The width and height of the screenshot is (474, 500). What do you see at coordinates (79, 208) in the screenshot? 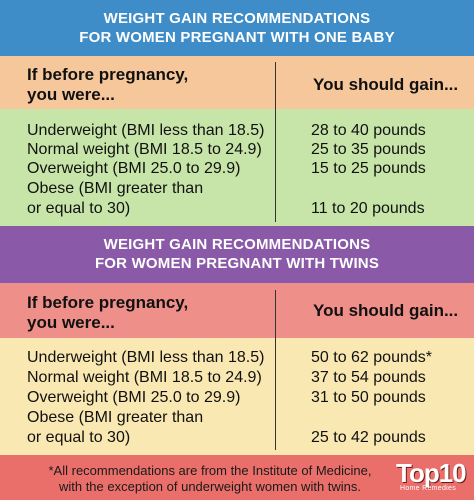
I see `section1-row4-category-line2: or equal to 30)` at bounding box center [79, 208].